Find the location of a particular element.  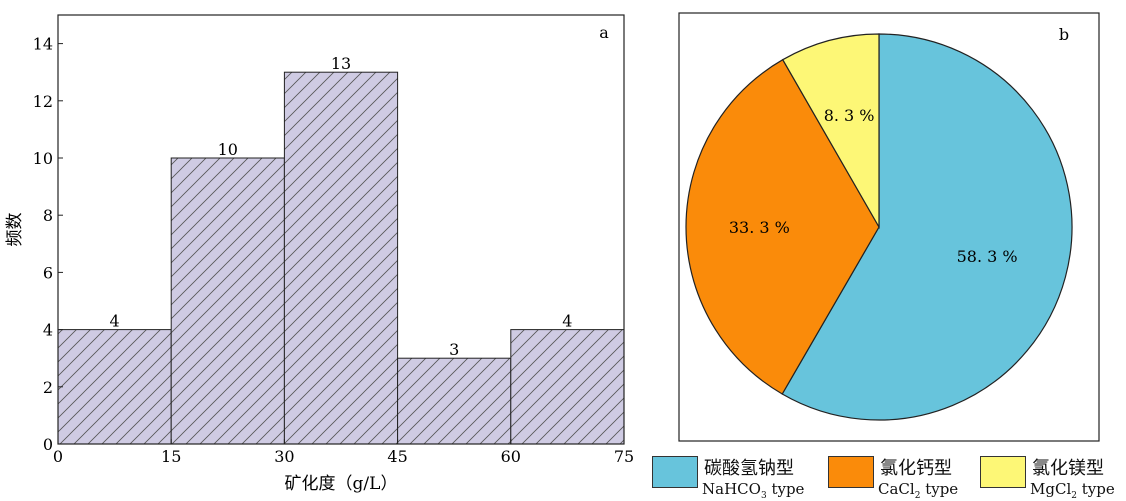

pie-slice-label: 58. 3 % is located at coordinates (987, 256).